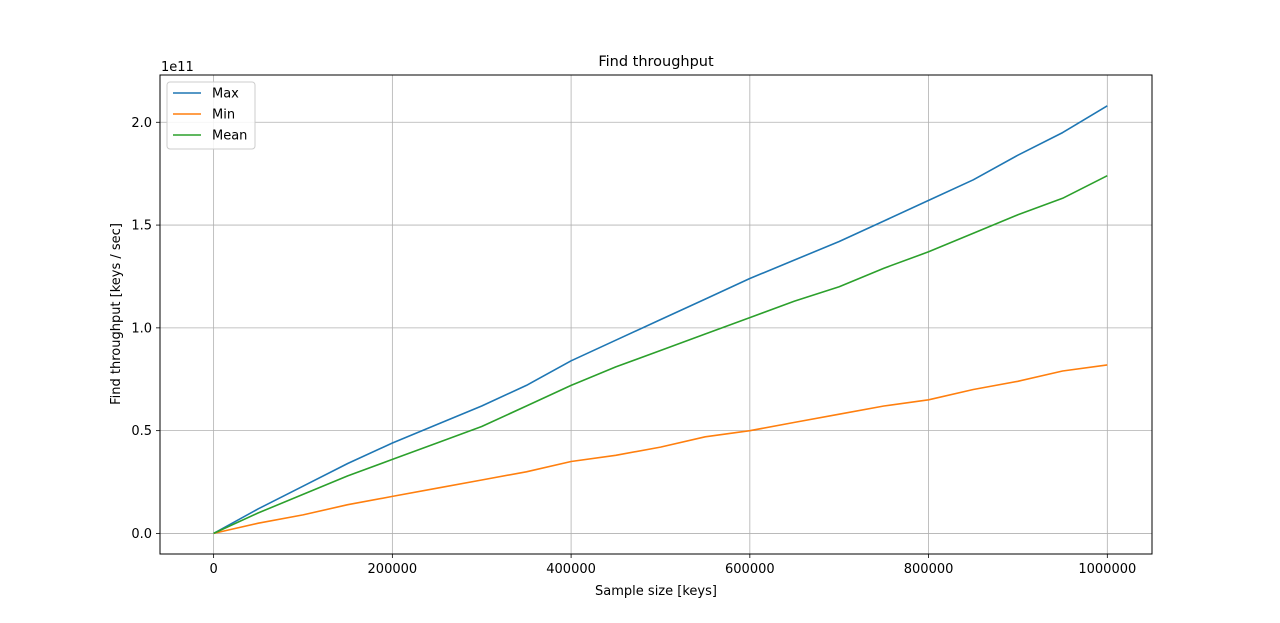 This screenshot has width=1280, height=623. What do you see at coordinates (177, 67) in the screenshot?
I see `y-axis-offset-label: 1e11` at bounding box center [177, 67].